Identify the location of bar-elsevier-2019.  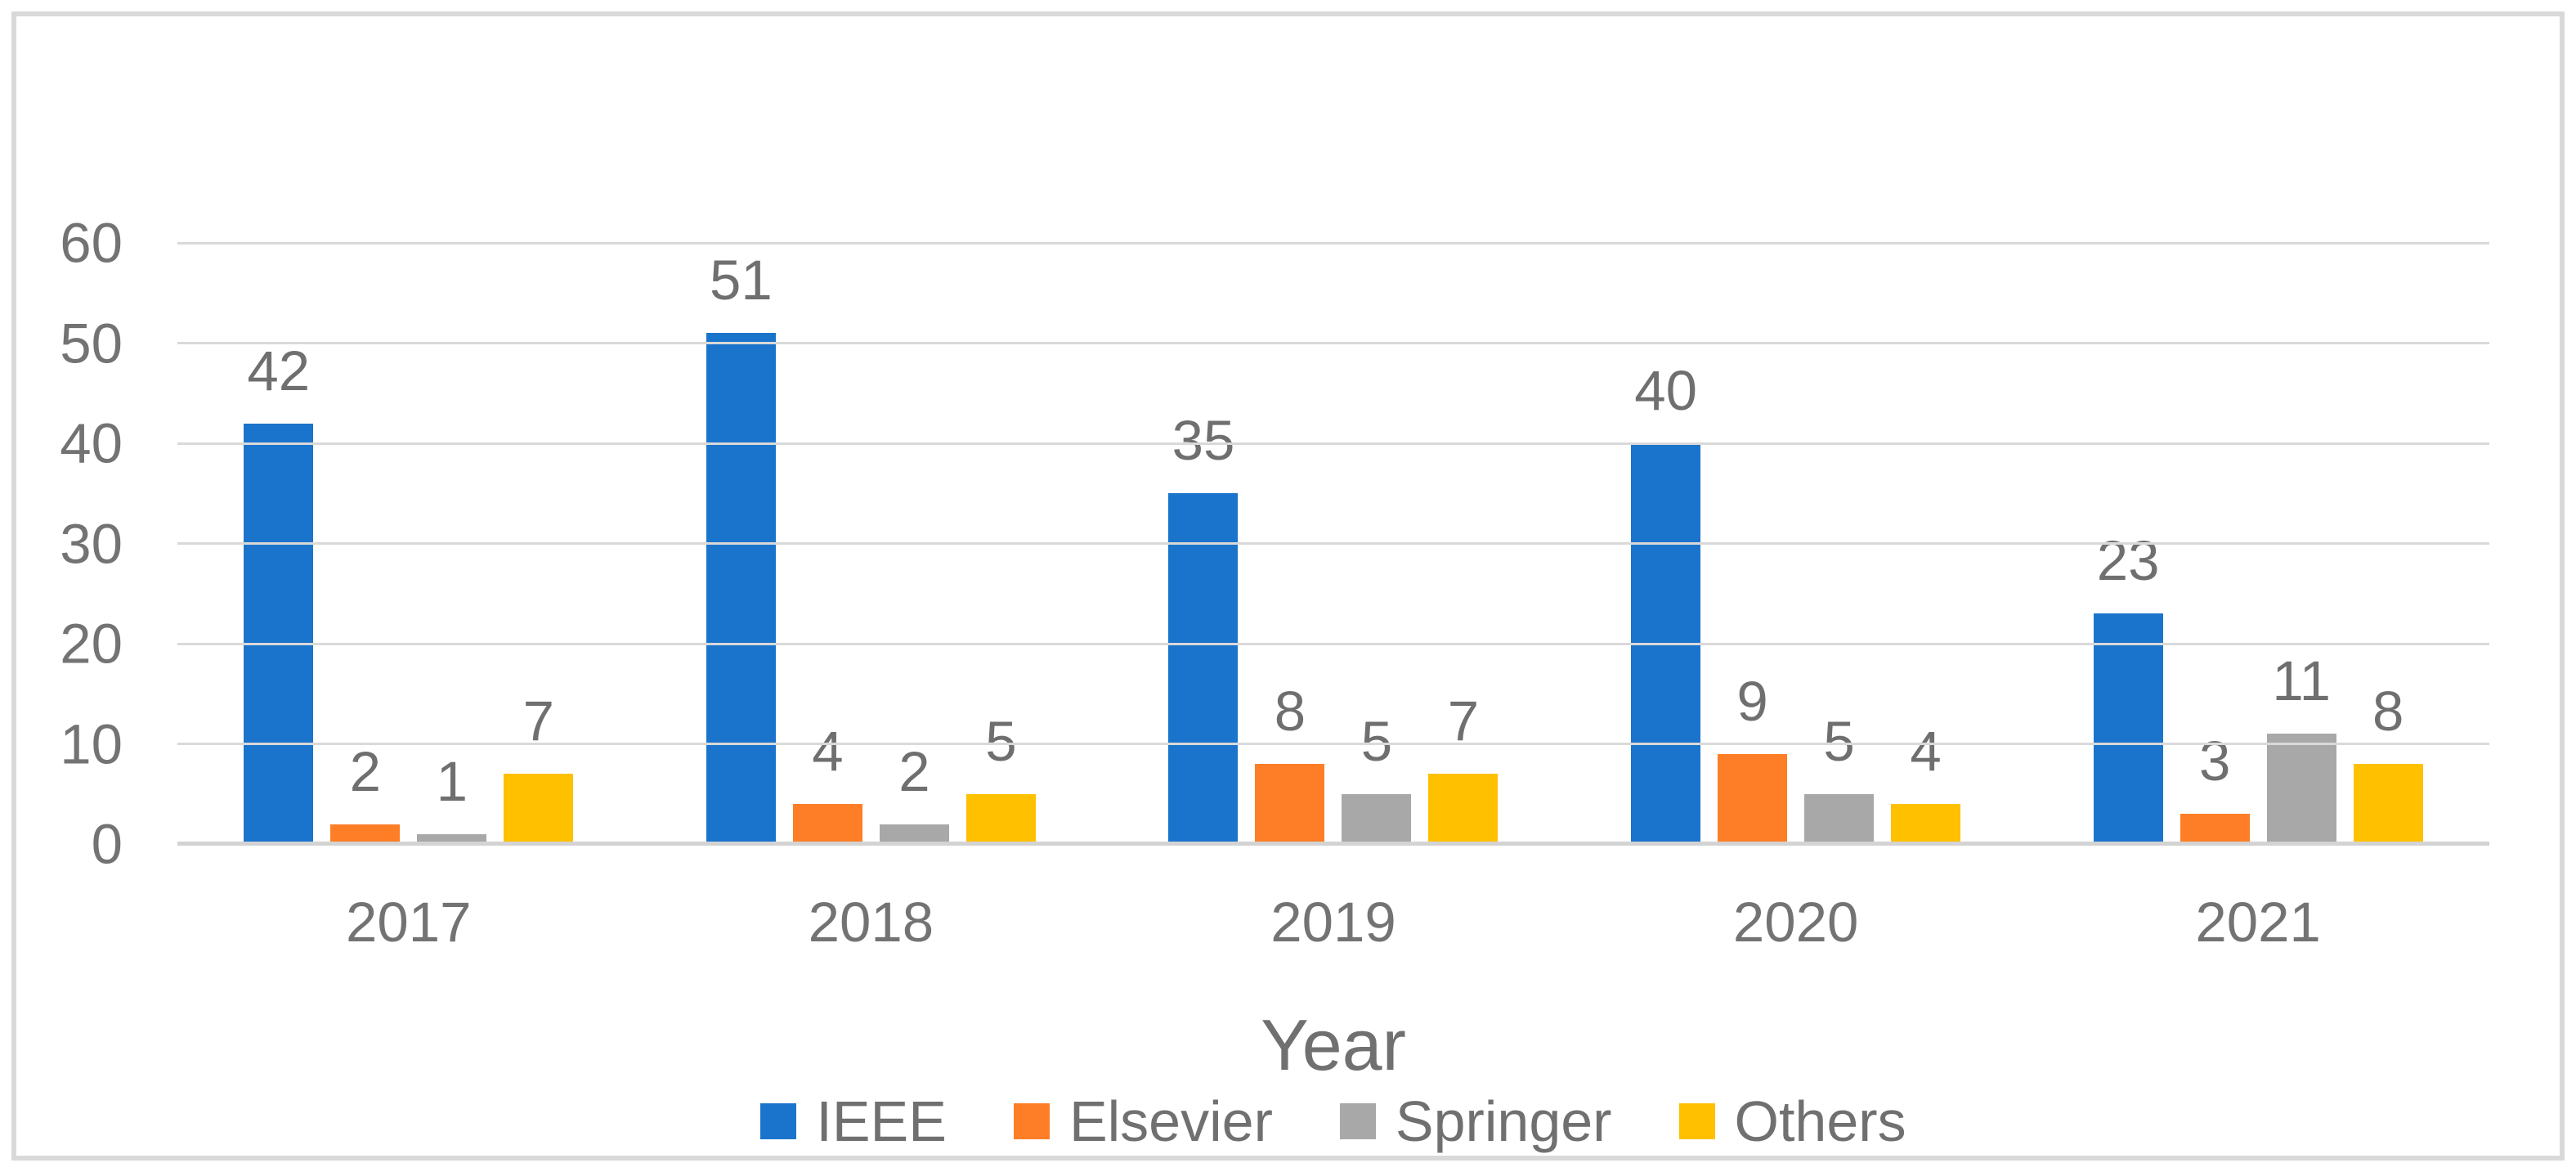
(1290, 804).